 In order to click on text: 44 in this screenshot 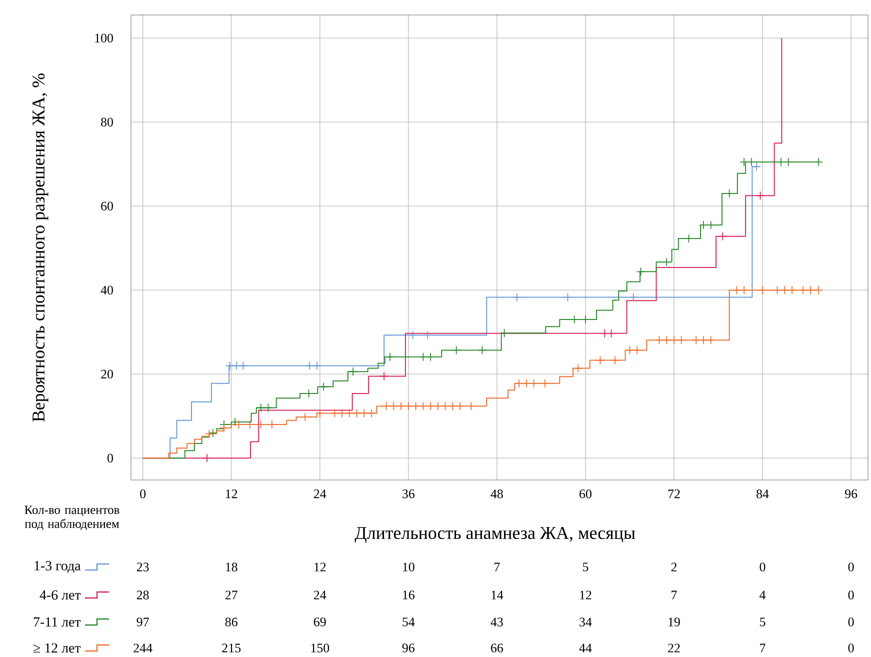, I will do `click(585, 648)`.